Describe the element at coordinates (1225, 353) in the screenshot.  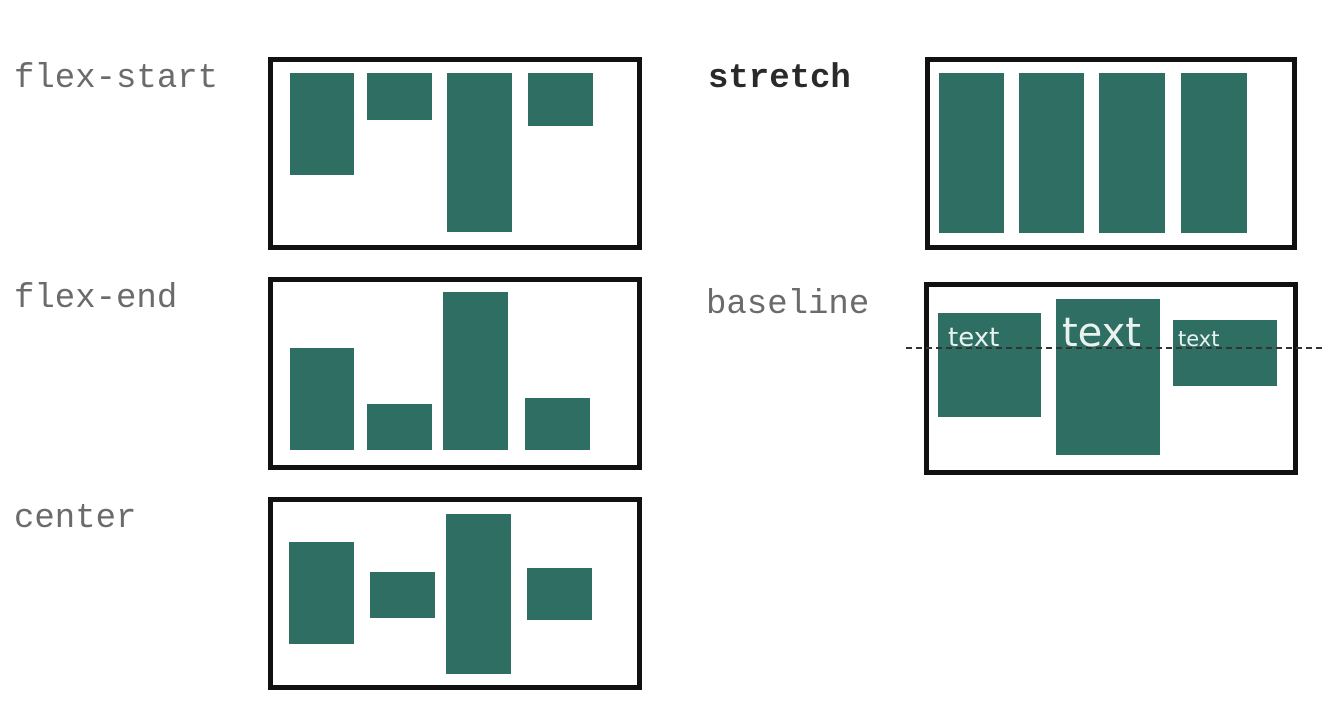
I see `baseline-item-3: text` at that location.